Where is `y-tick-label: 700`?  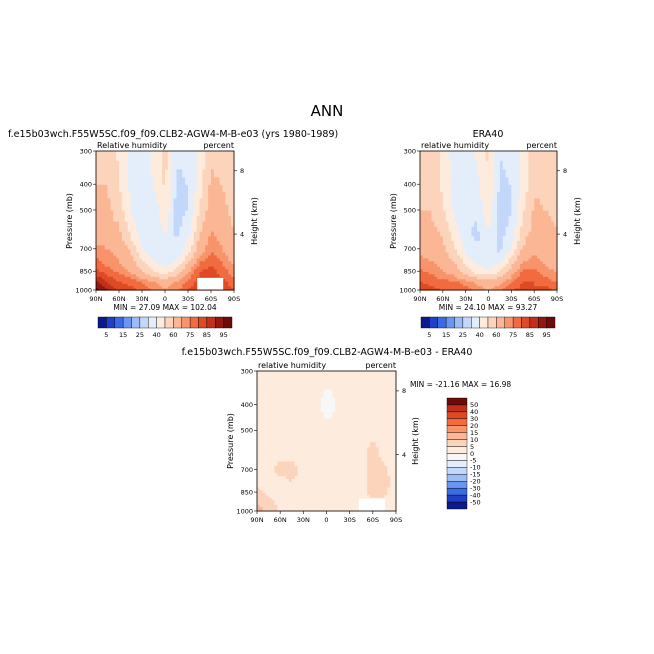 y-tick-label: 700 is located at coordinates (86, 249).